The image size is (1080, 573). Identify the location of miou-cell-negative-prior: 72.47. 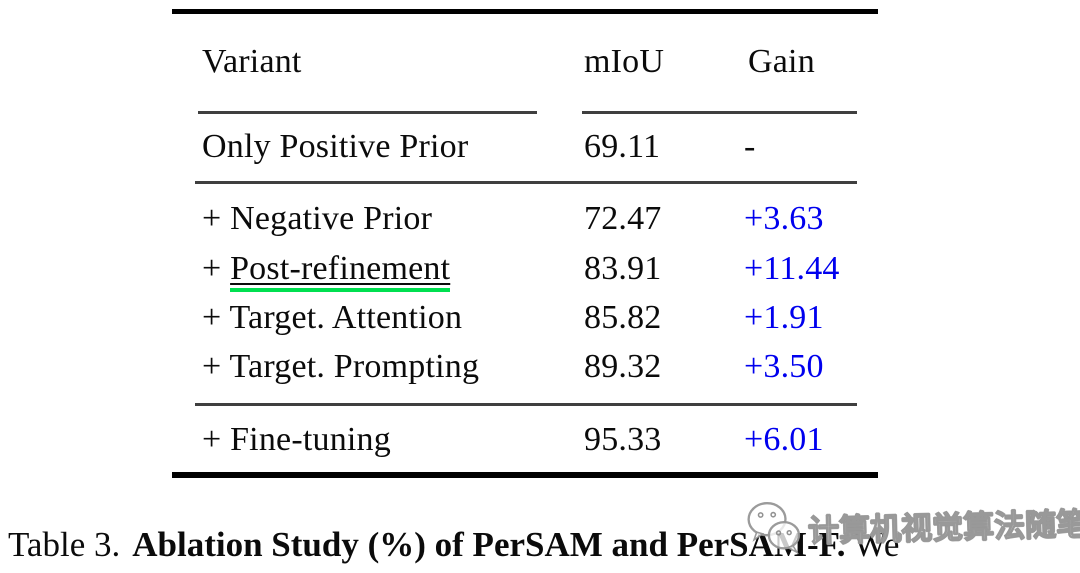
(623, 218).